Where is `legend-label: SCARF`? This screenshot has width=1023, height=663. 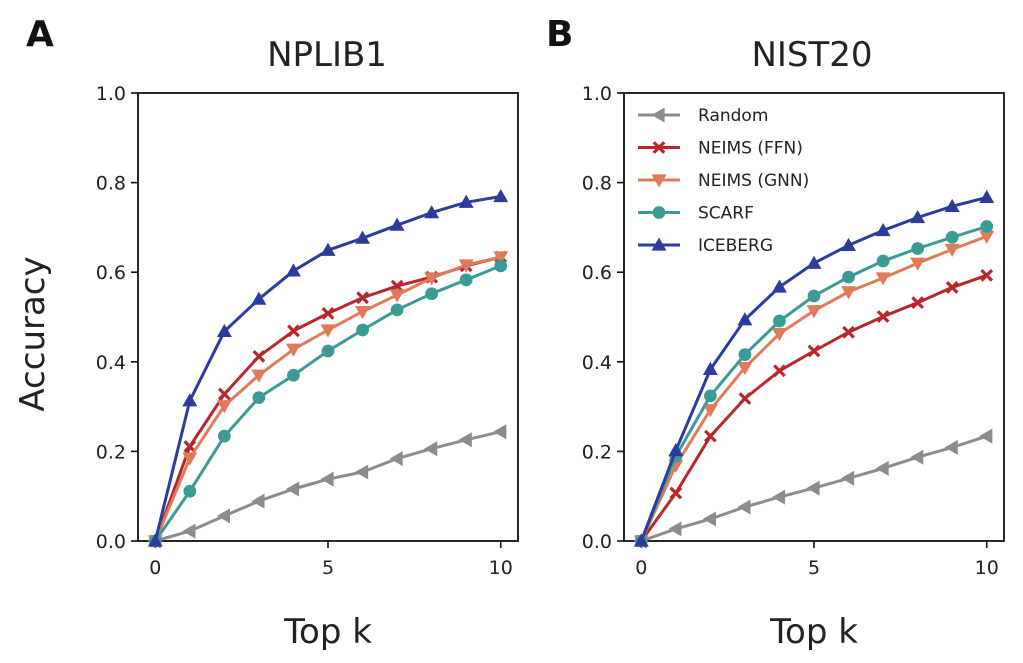
legend-label: SCARF is located at coordinates (726, 214).